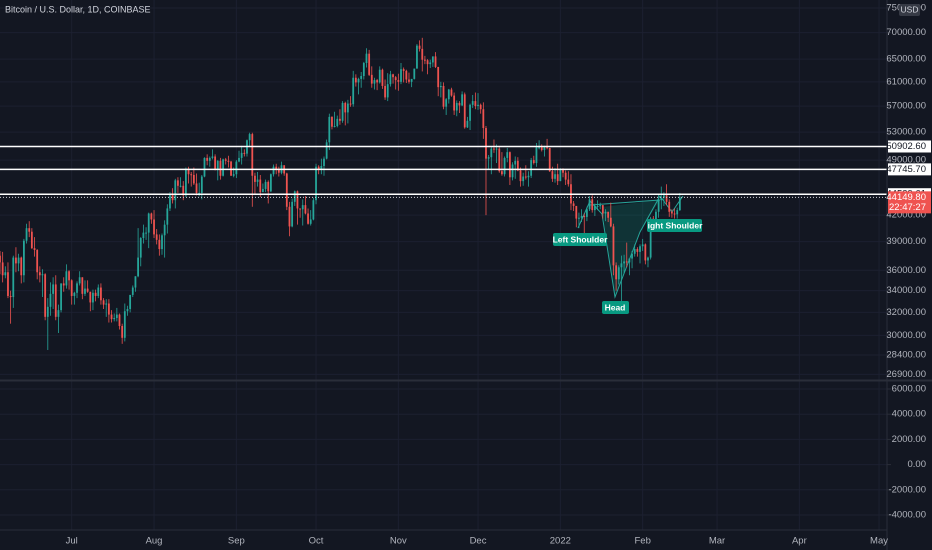 This screenshot has height=550, width=932. Describe the element at coordinates (909, 439) in the screenshot. I see `y2-tick-label: 2000.00` at that location.